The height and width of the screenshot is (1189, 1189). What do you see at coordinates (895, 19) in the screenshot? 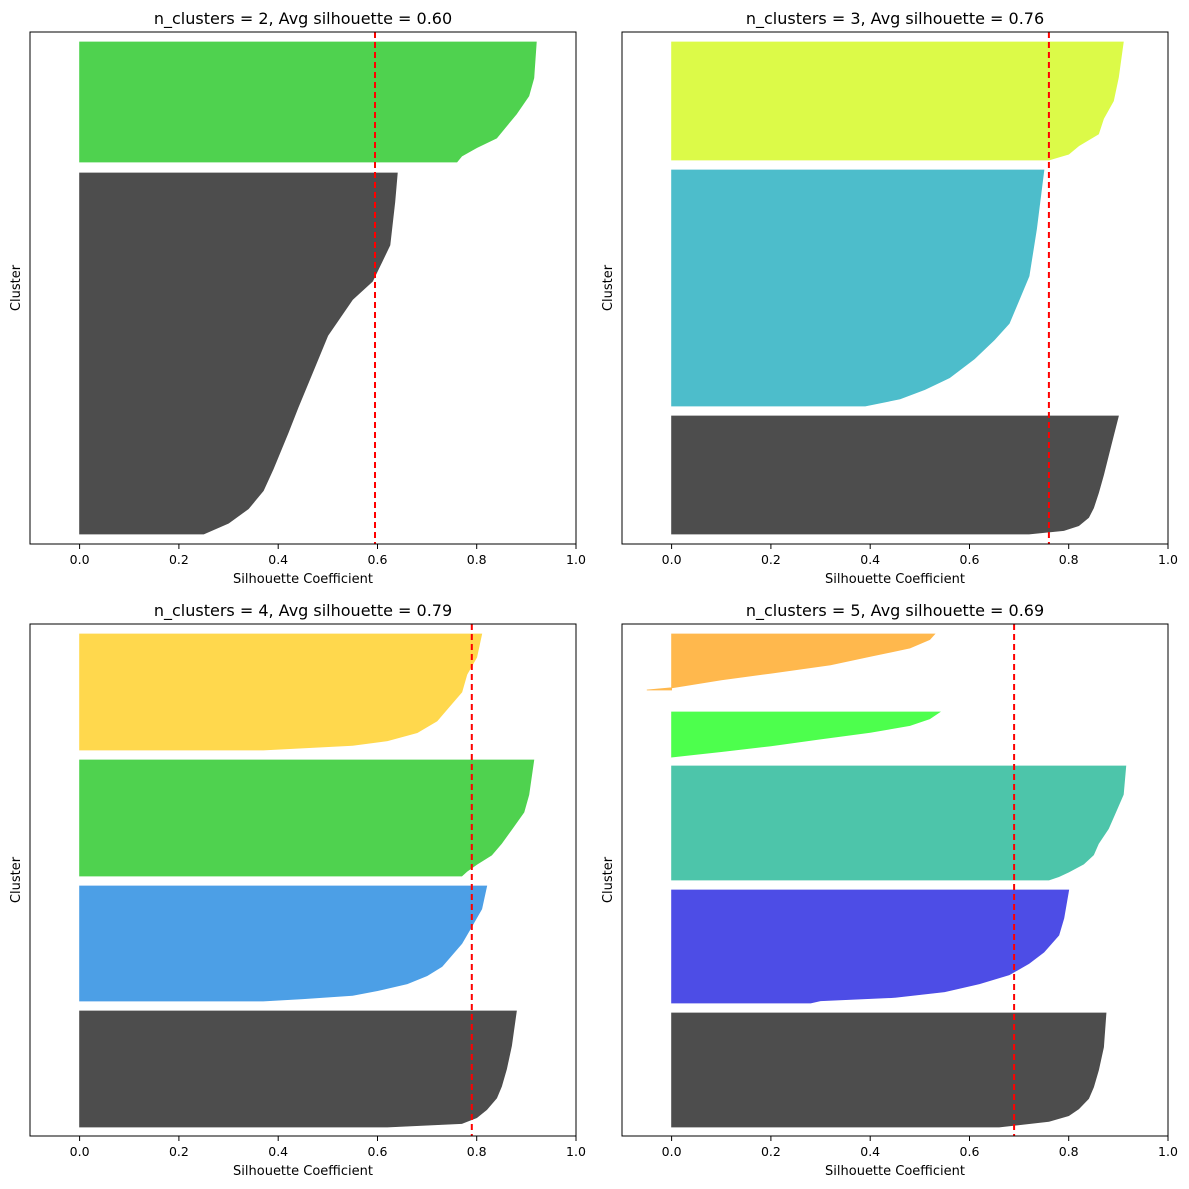
I see `panel-title: n_clusters = 3, Avg silhouette = 0.76` at bounding box center [895, 19].